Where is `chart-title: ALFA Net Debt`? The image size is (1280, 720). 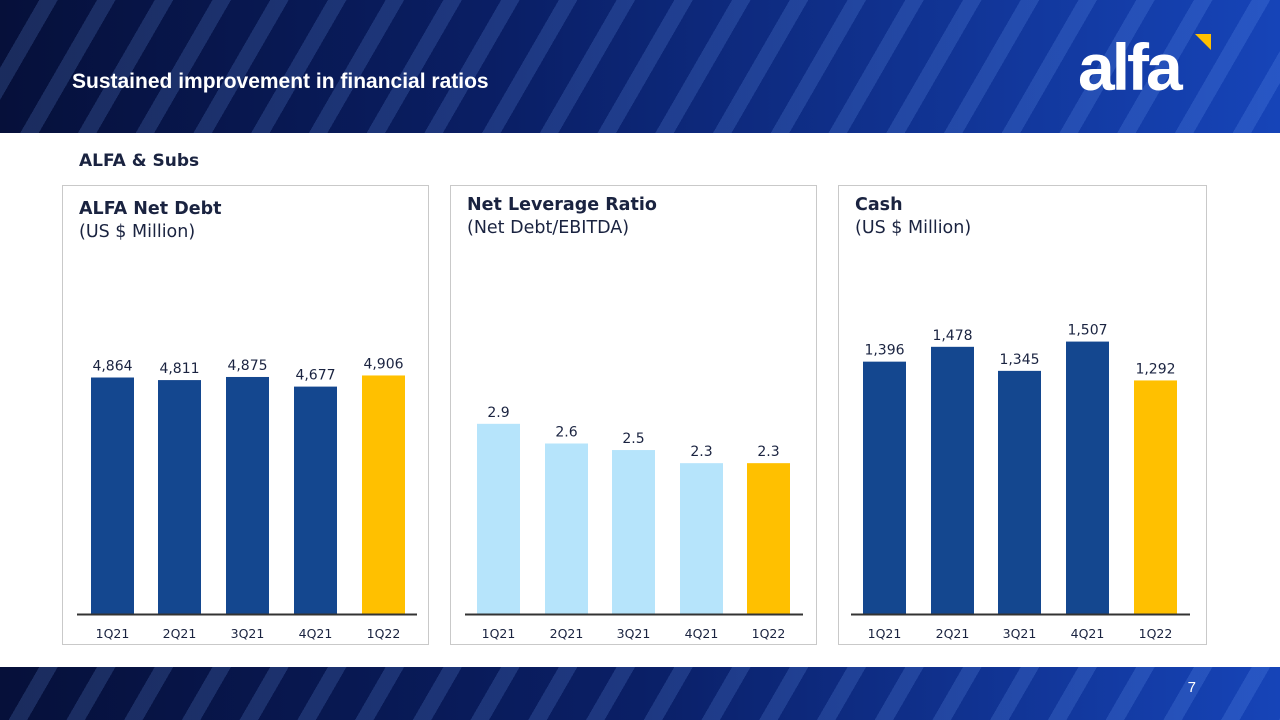
chart-title: ALFA Net Debt is located at coordinates (150, 209).